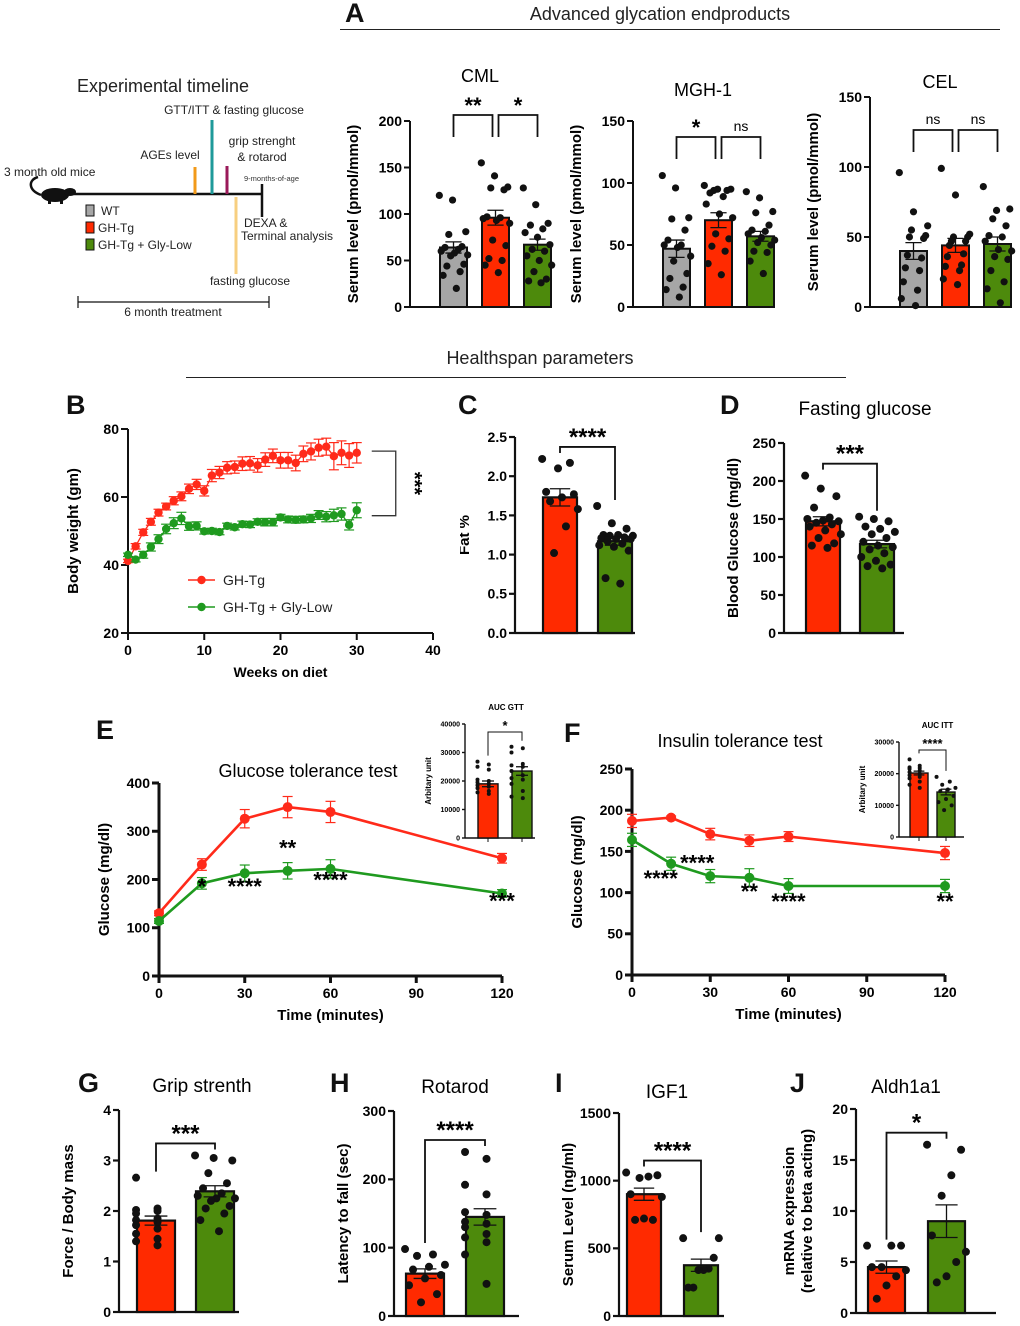 Image resolution: width=1020 pixels, height=1326 pixels. Describe the element at coordinates (107, 1211) in the screenshot. I see `y-tick-label: 2` at that location.